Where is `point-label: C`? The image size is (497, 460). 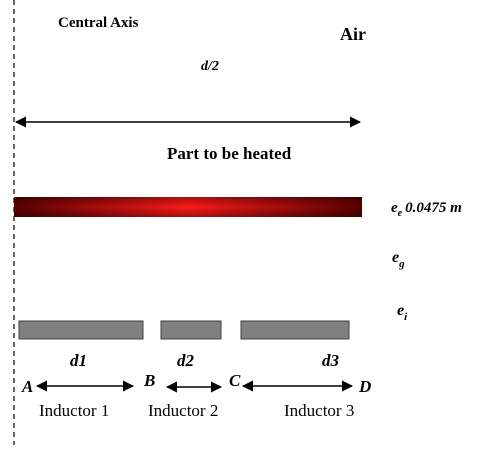
point-label: C is located at coordinates (235, 380).